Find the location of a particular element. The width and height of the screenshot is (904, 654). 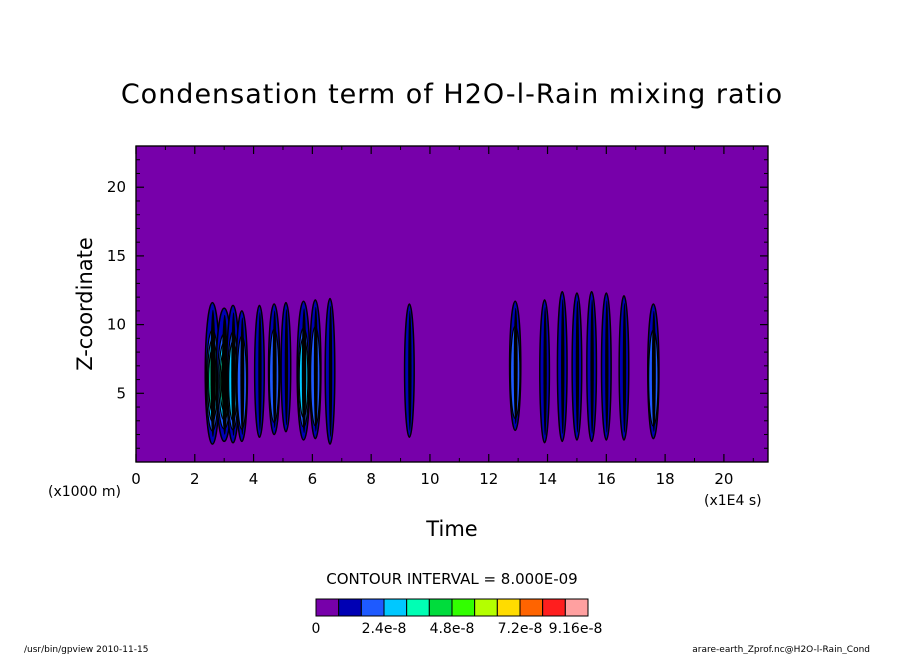

y-tick-label: 20 is located at coordinates (116, 187).